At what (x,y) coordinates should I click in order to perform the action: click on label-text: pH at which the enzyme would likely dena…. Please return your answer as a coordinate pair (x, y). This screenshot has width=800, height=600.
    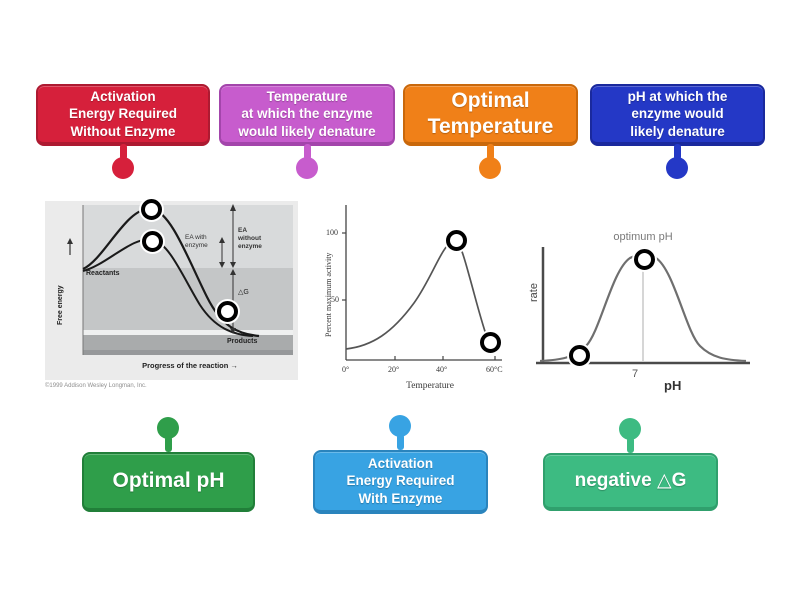
    Looking at the image, I should click on (677, 113).